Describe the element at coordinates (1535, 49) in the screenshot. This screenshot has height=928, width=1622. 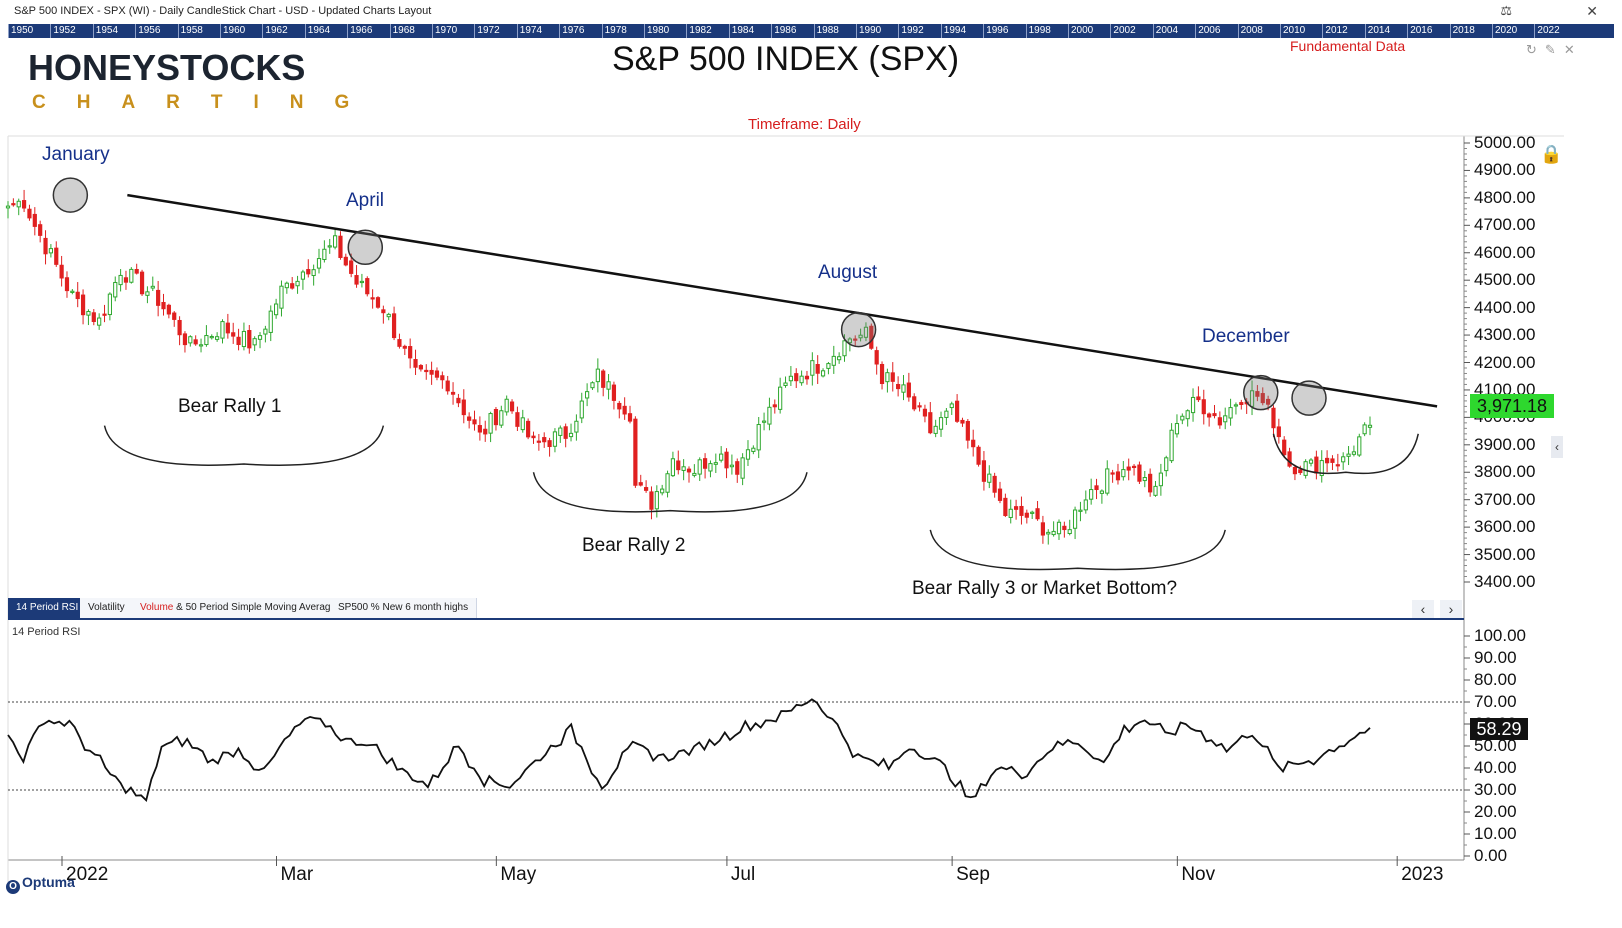
I see `refresh-icon: ↻` at that location.